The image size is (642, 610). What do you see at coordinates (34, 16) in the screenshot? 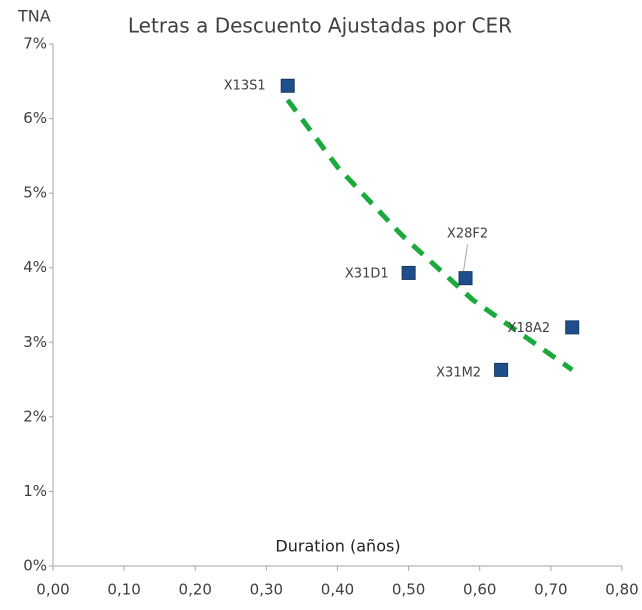
I see `y-axis-label: TNA` at bounding box center [34, 16].